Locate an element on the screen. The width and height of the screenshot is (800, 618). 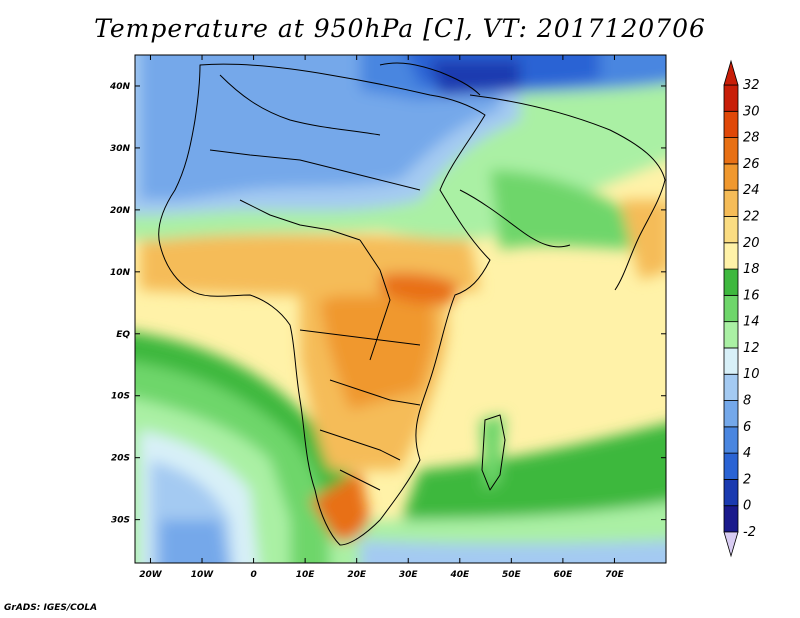
colorbar-label: 30 is located at coordinates (751, 111).